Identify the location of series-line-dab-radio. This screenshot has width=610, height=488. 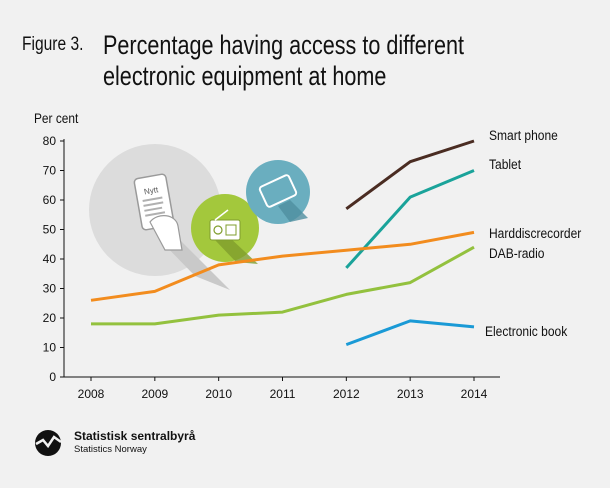
(283, 285).